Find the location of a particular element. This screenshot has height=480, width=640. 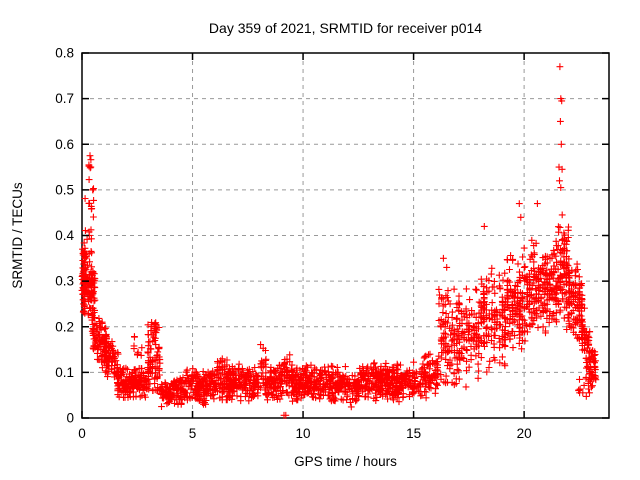

x-tick-label: 5 is located at coordinates (193, 433).